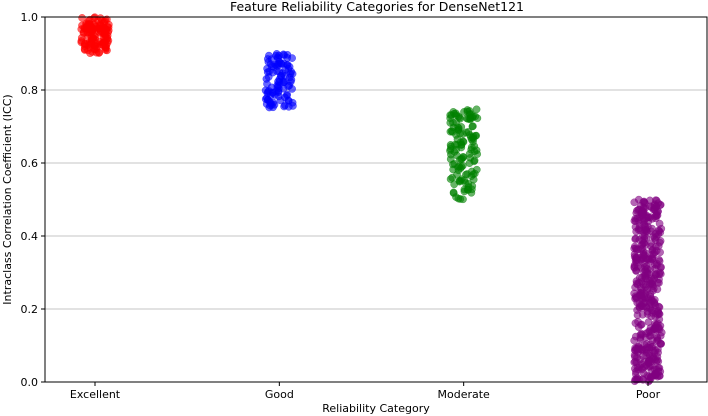  I want to click on x-tick-label: Moderate, so click(464, 394).